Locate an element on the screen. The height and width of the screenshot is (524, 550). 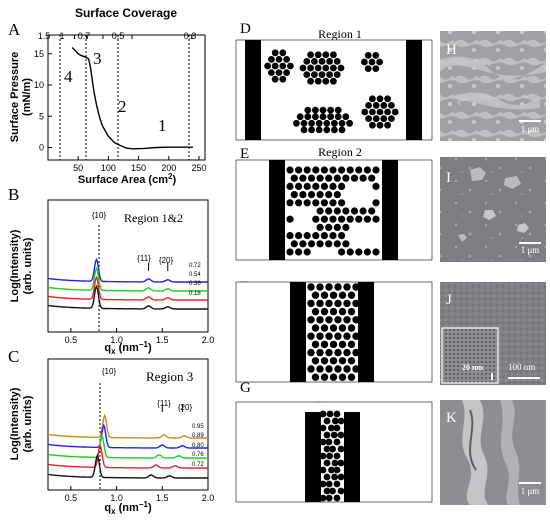
panel-e: E Region 2 is located at coordinates (334, 203).